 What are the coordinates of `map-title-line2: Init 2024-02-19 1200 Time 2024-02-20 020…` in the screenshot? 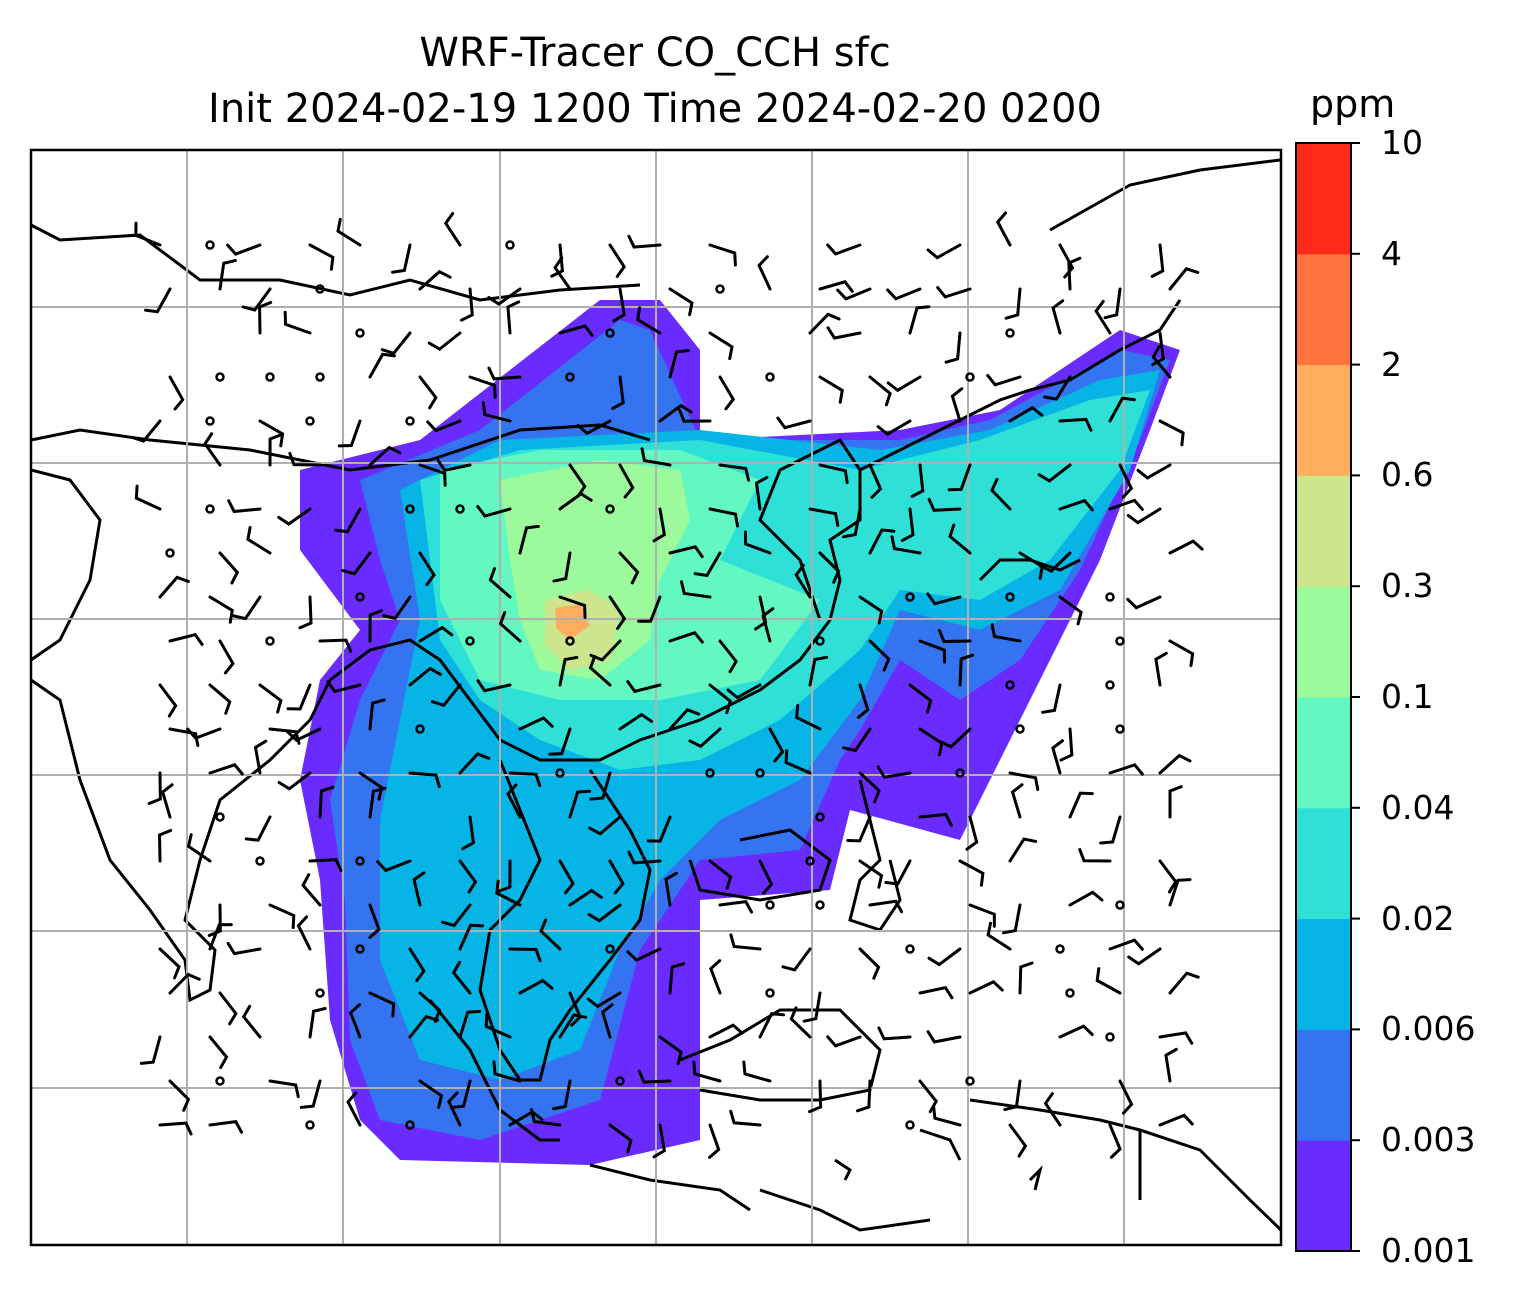 It's located at (655, 109).